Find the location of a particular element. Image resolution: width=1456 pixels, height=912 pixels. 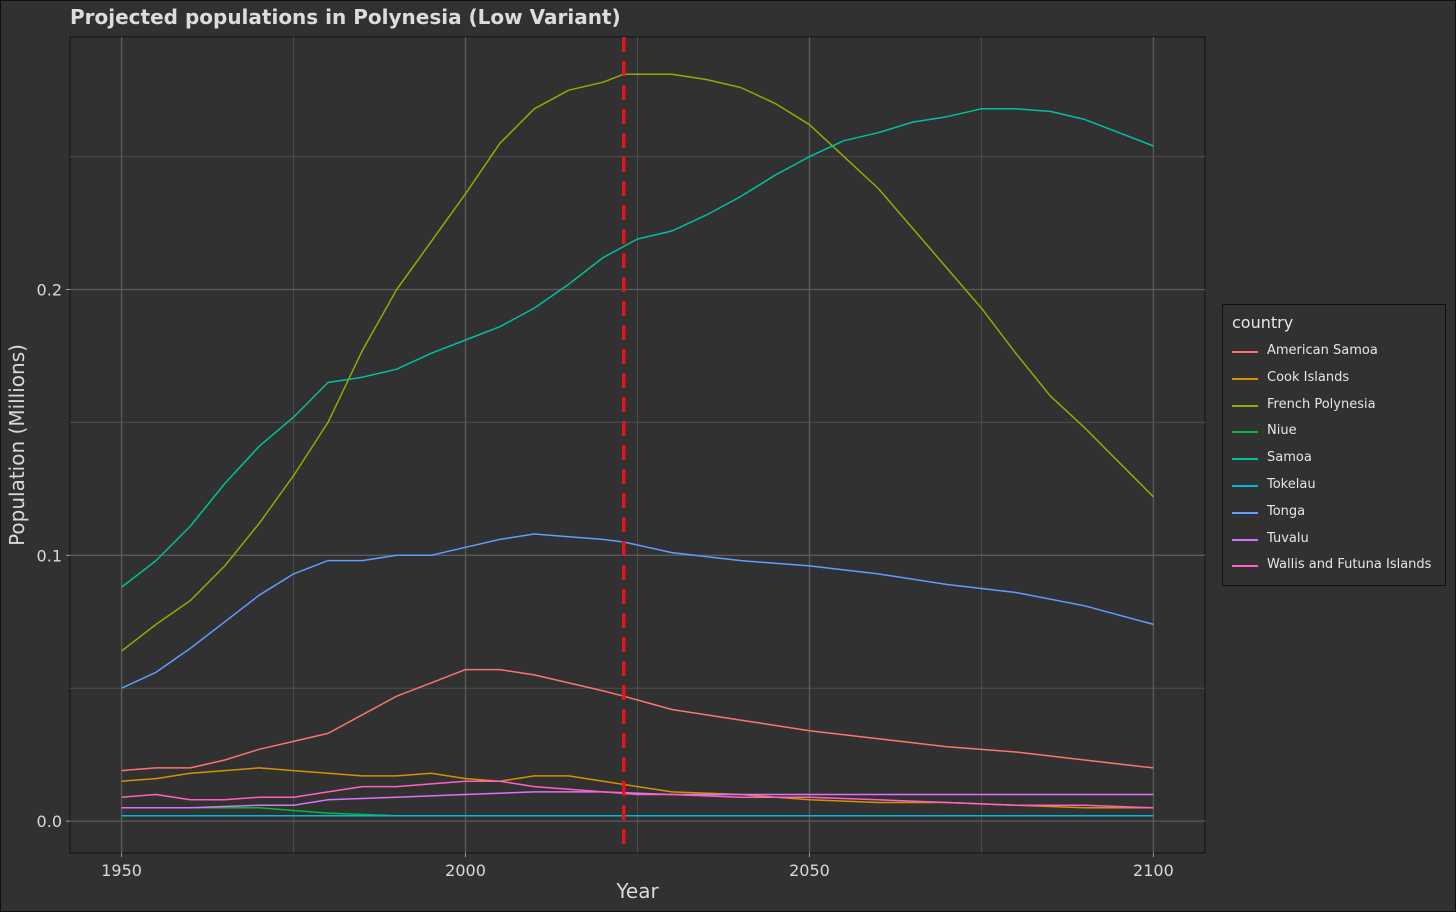

x-tick-label: 1950 is located at coordinates (121, 870).